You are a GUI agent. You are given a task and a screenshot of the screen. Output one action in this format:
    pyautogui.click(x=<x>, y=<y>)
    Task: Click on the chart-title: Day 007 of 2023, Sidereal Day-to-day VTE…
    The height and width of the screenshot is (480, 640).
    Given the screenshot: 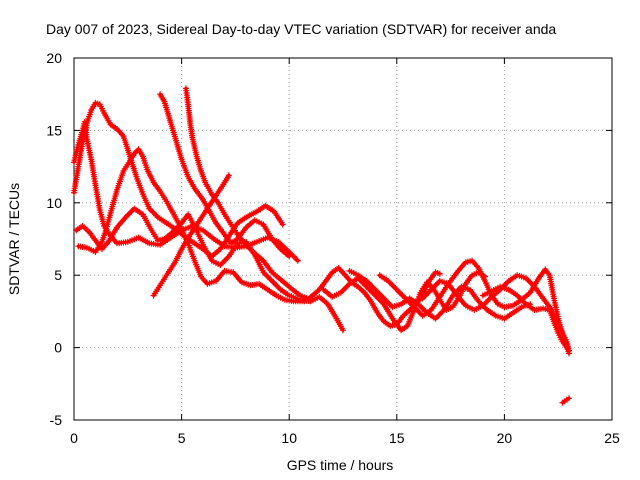 What is the action you would take?
    pyautogui.click(x=301, y=29)
    